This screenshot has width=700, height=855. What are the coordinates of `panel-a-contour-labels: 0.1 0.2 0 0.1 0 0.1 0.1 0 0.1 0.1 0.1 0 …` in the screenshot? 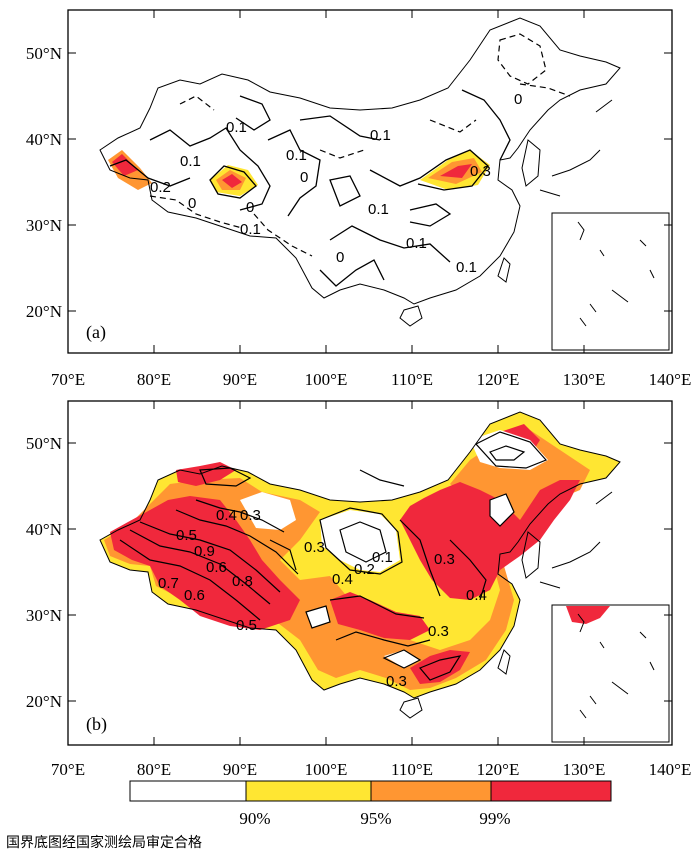 It's located at (336, 183).